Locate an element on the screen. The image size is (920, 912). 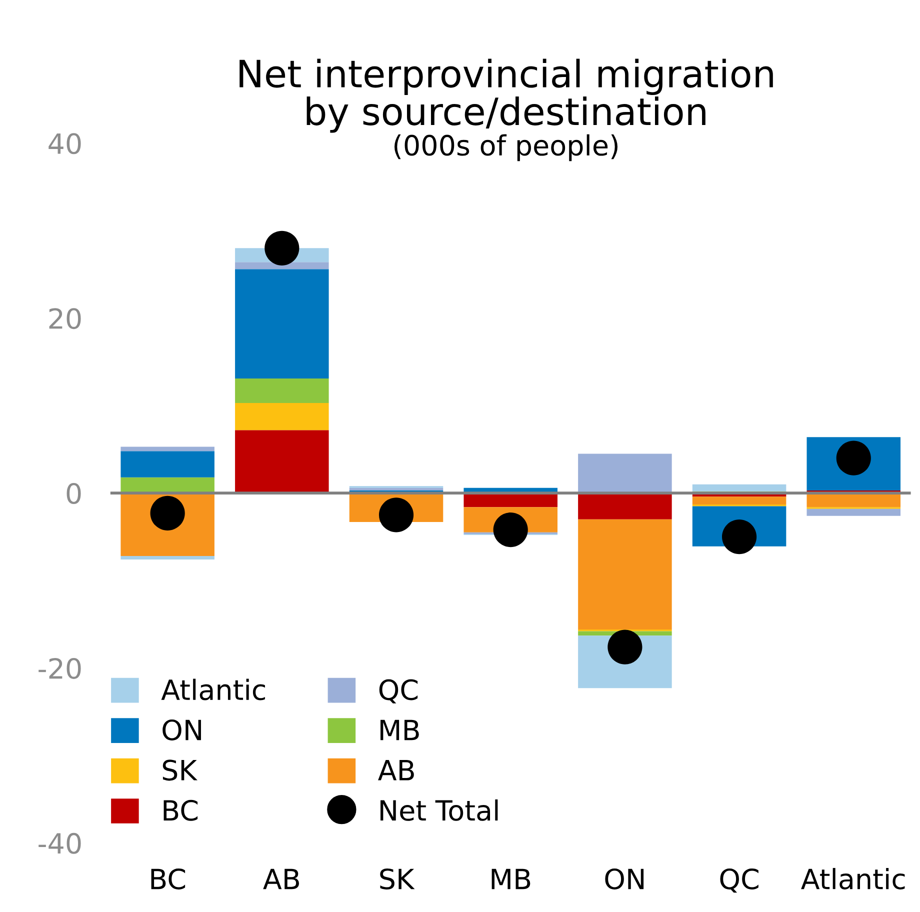
x-tick-label: AB is located at coordinates (281, 879).